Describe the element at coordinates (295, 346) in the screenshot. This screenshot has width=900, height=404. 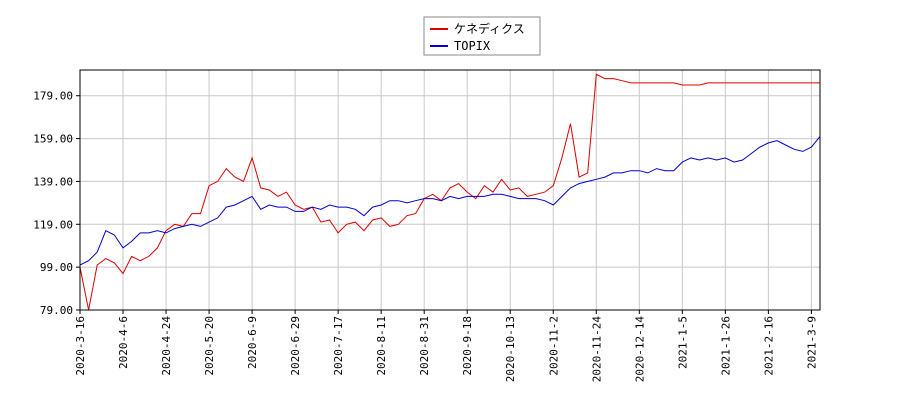
I see `x-tick-label: 2020-6-29` at that location.